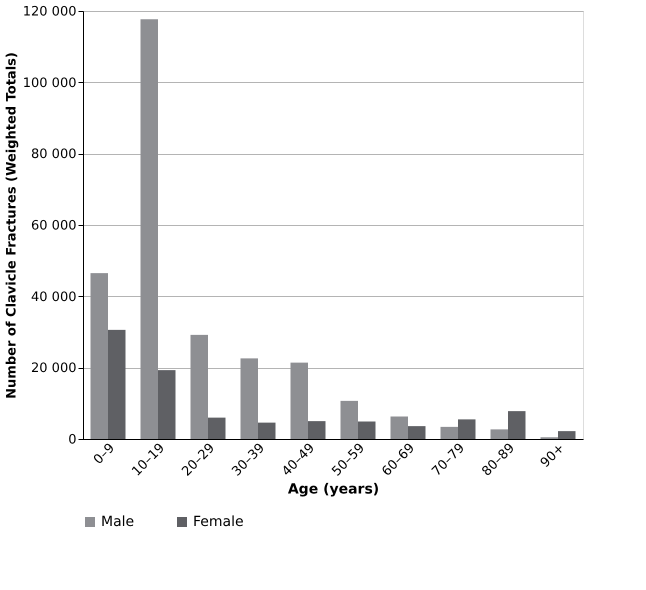  I want to click on legend-label: Male, so click(117, 522).